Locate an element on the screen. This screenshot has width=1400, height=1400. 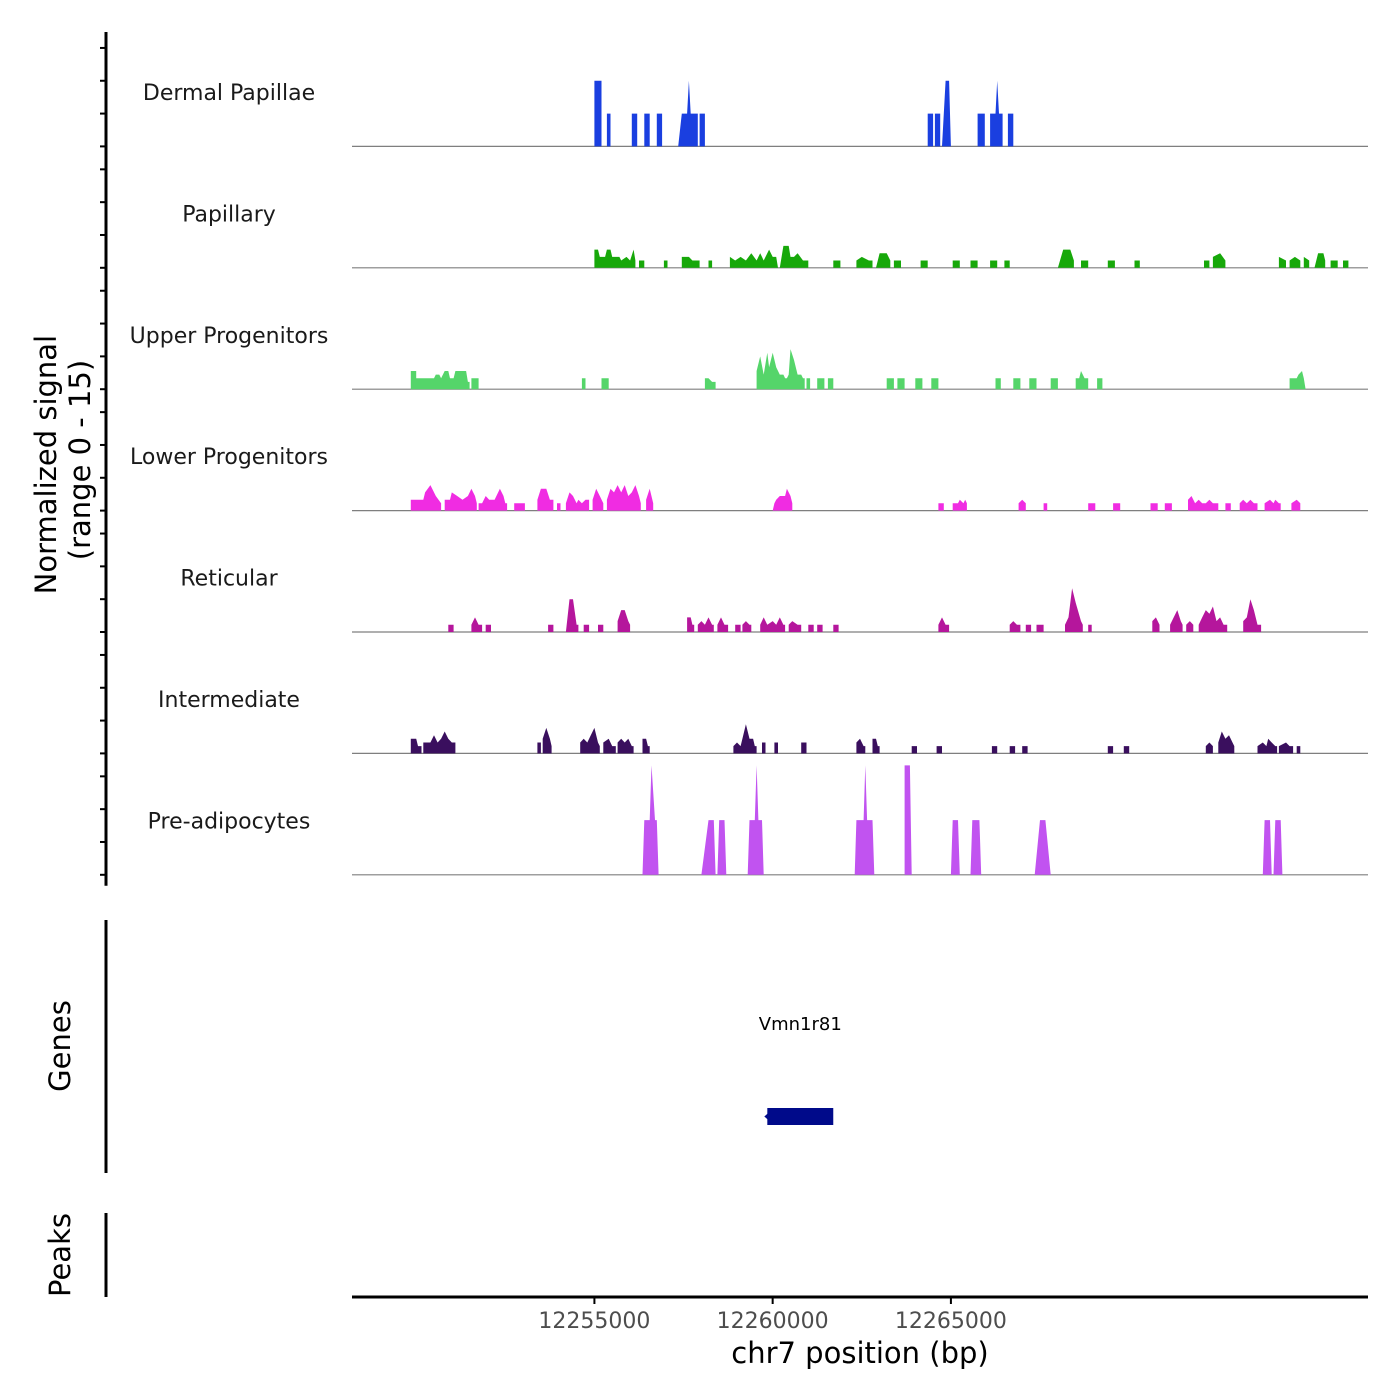
track-label: Upper Progenitors is located at coordinates (229, 336).